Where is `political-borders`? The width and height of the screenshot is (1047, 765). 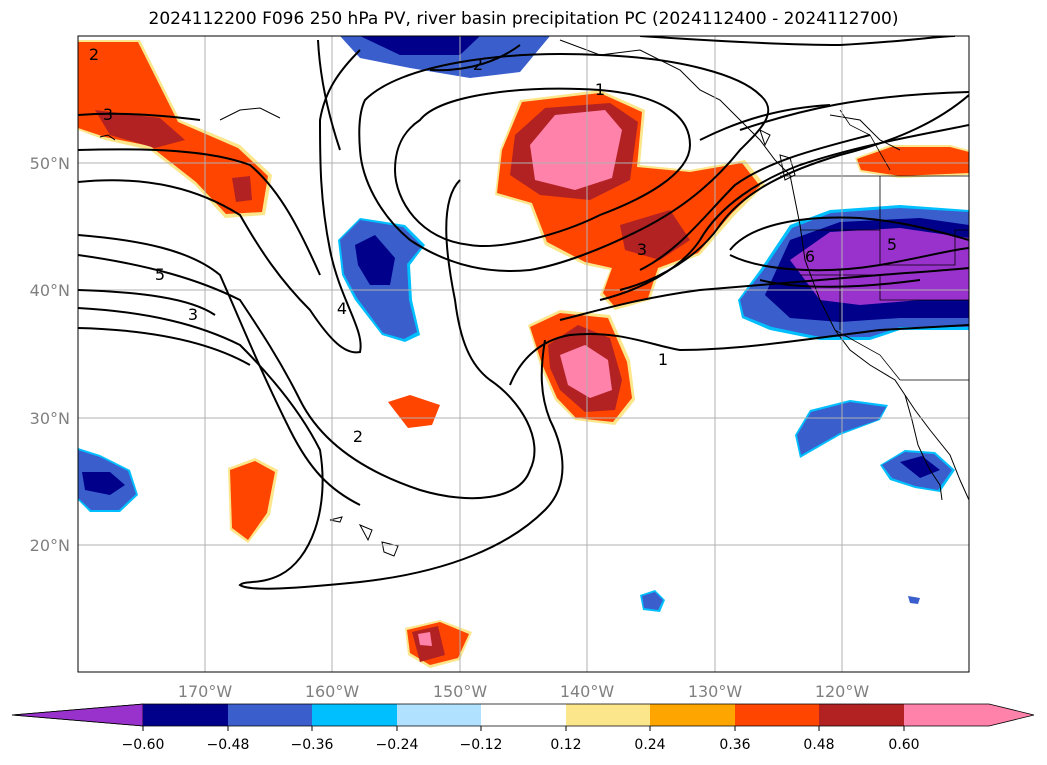
political-borders is located at coordinates (874, 245).